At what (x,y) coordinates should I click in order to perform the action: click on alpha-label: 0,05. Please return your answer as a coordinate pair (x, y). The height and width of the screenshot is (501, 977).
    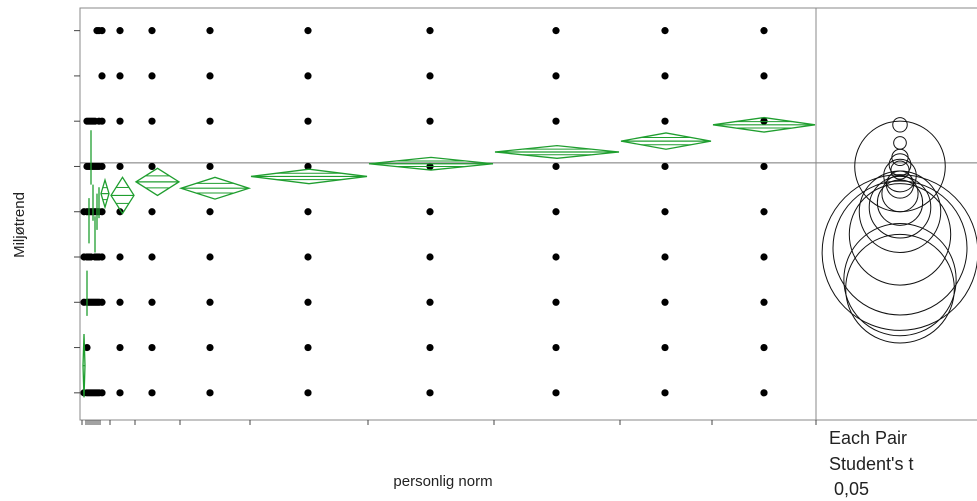
    Looking at the image, I should click on (852, 489).